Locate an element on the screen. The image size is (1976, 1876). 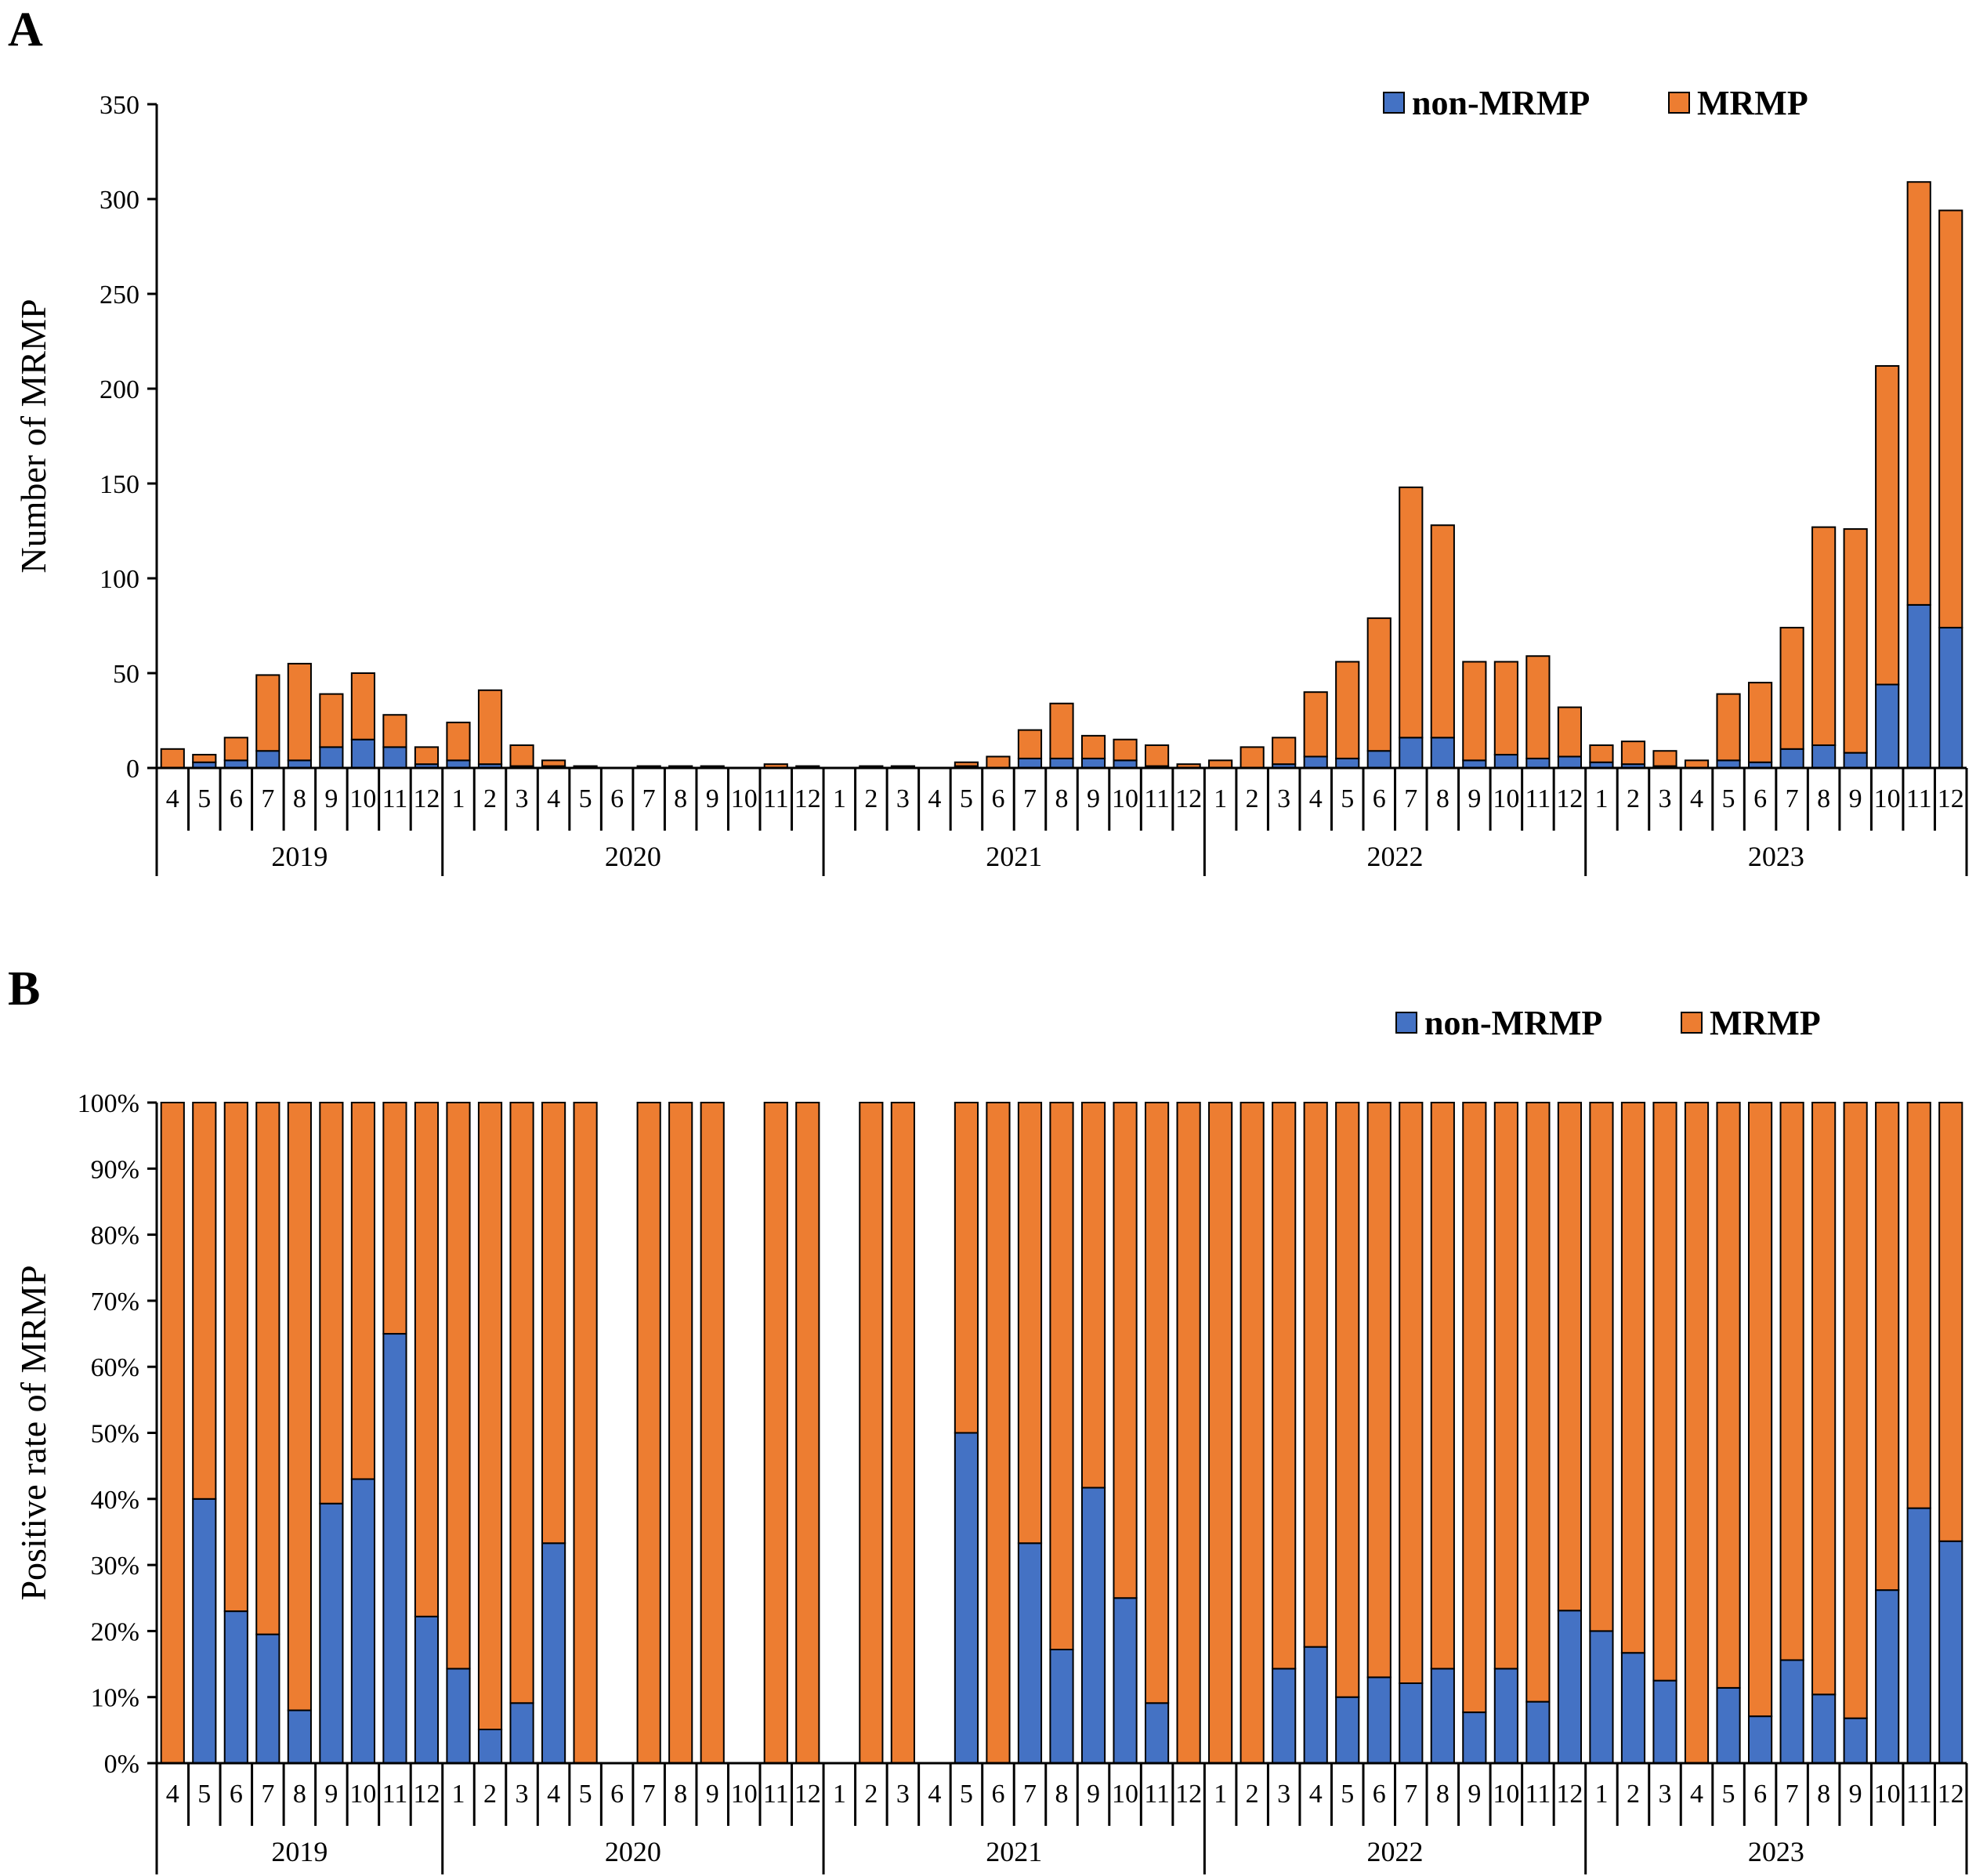
y-tick-label: 10% is located at coordinates (115, 1698).